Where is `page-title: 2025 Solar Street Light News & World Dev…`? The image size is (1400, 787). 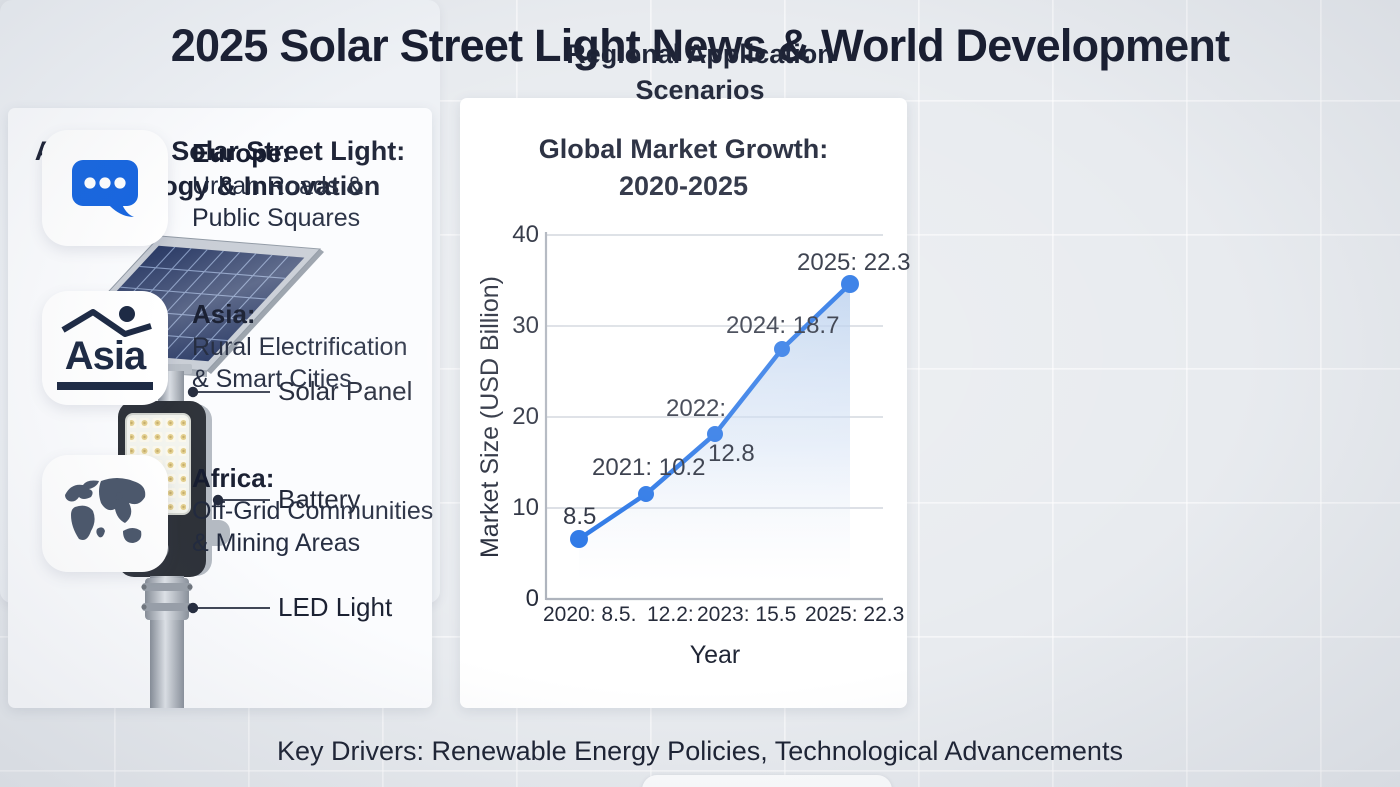
page-title: 2025 Solar Street Light News & World Dev… is located at coordinates (700, 45).